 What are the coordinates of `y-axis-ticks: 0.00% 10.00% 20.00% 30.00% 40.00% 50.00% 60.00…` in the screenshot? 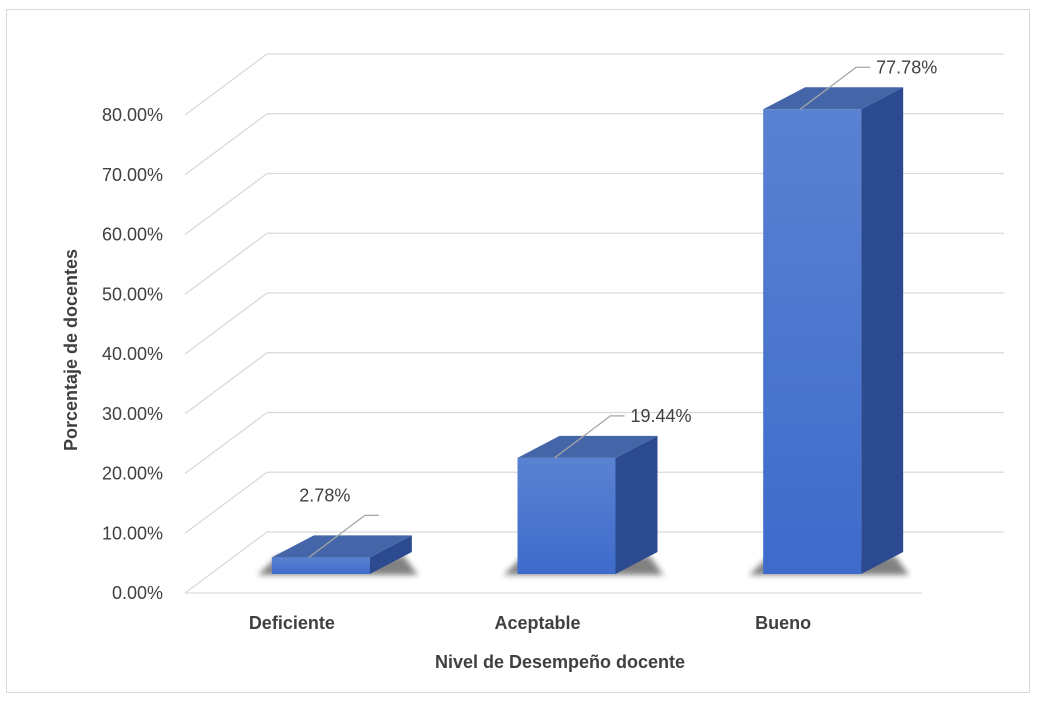 It's located at (132, 354).